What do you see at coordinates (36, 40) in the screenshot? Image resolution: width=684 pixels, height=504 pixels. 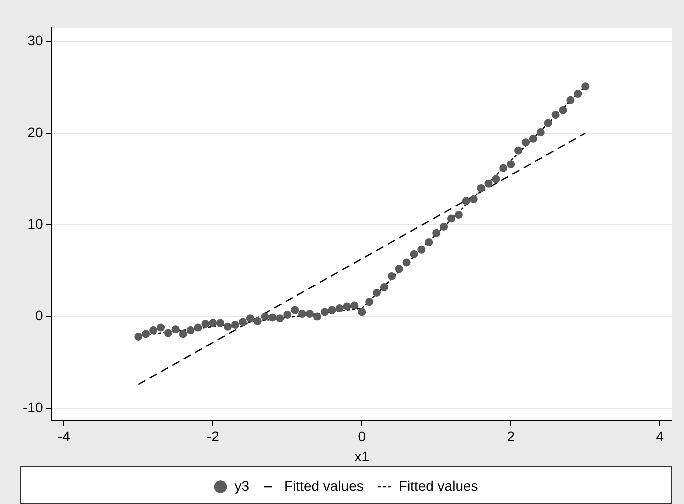 I see `y-tick-label: 30` at bounding box center [36, 40].